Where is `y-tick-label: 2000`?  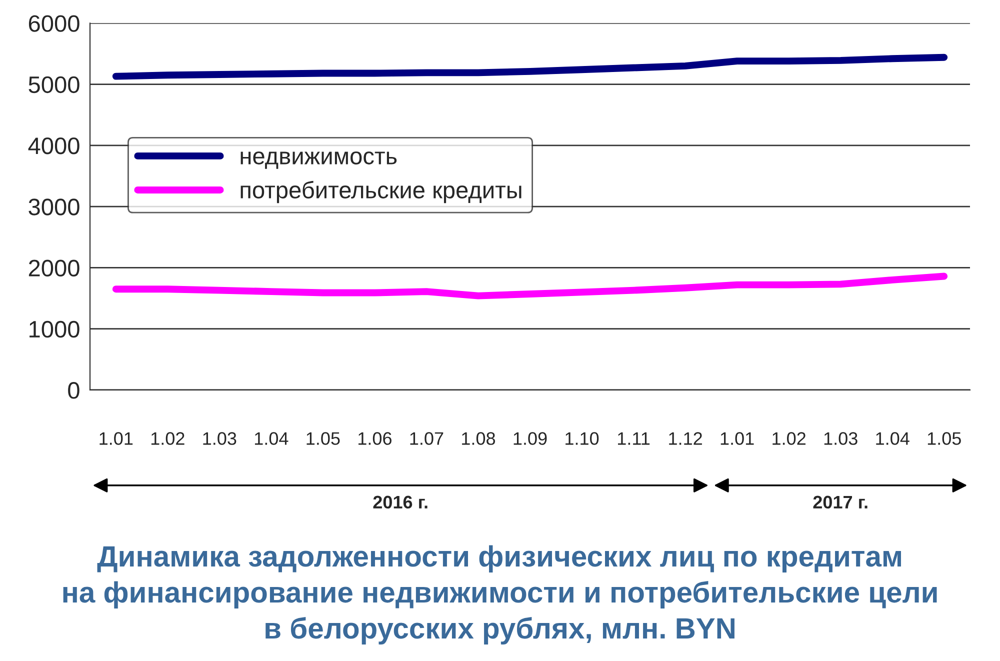 y-tick-label: 2000 is located at coordinates (54, 268).